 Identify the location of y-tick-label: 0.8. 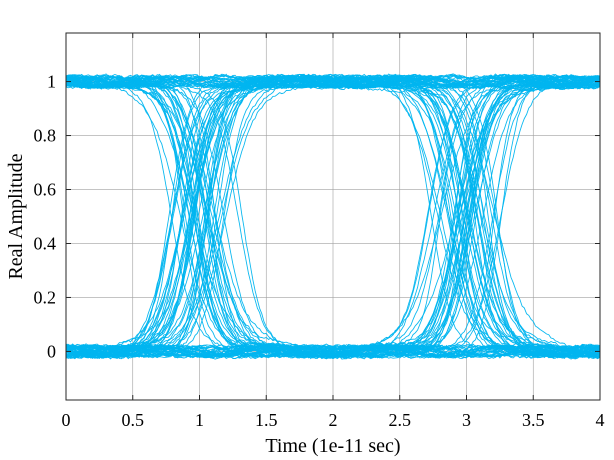
(45, 136).